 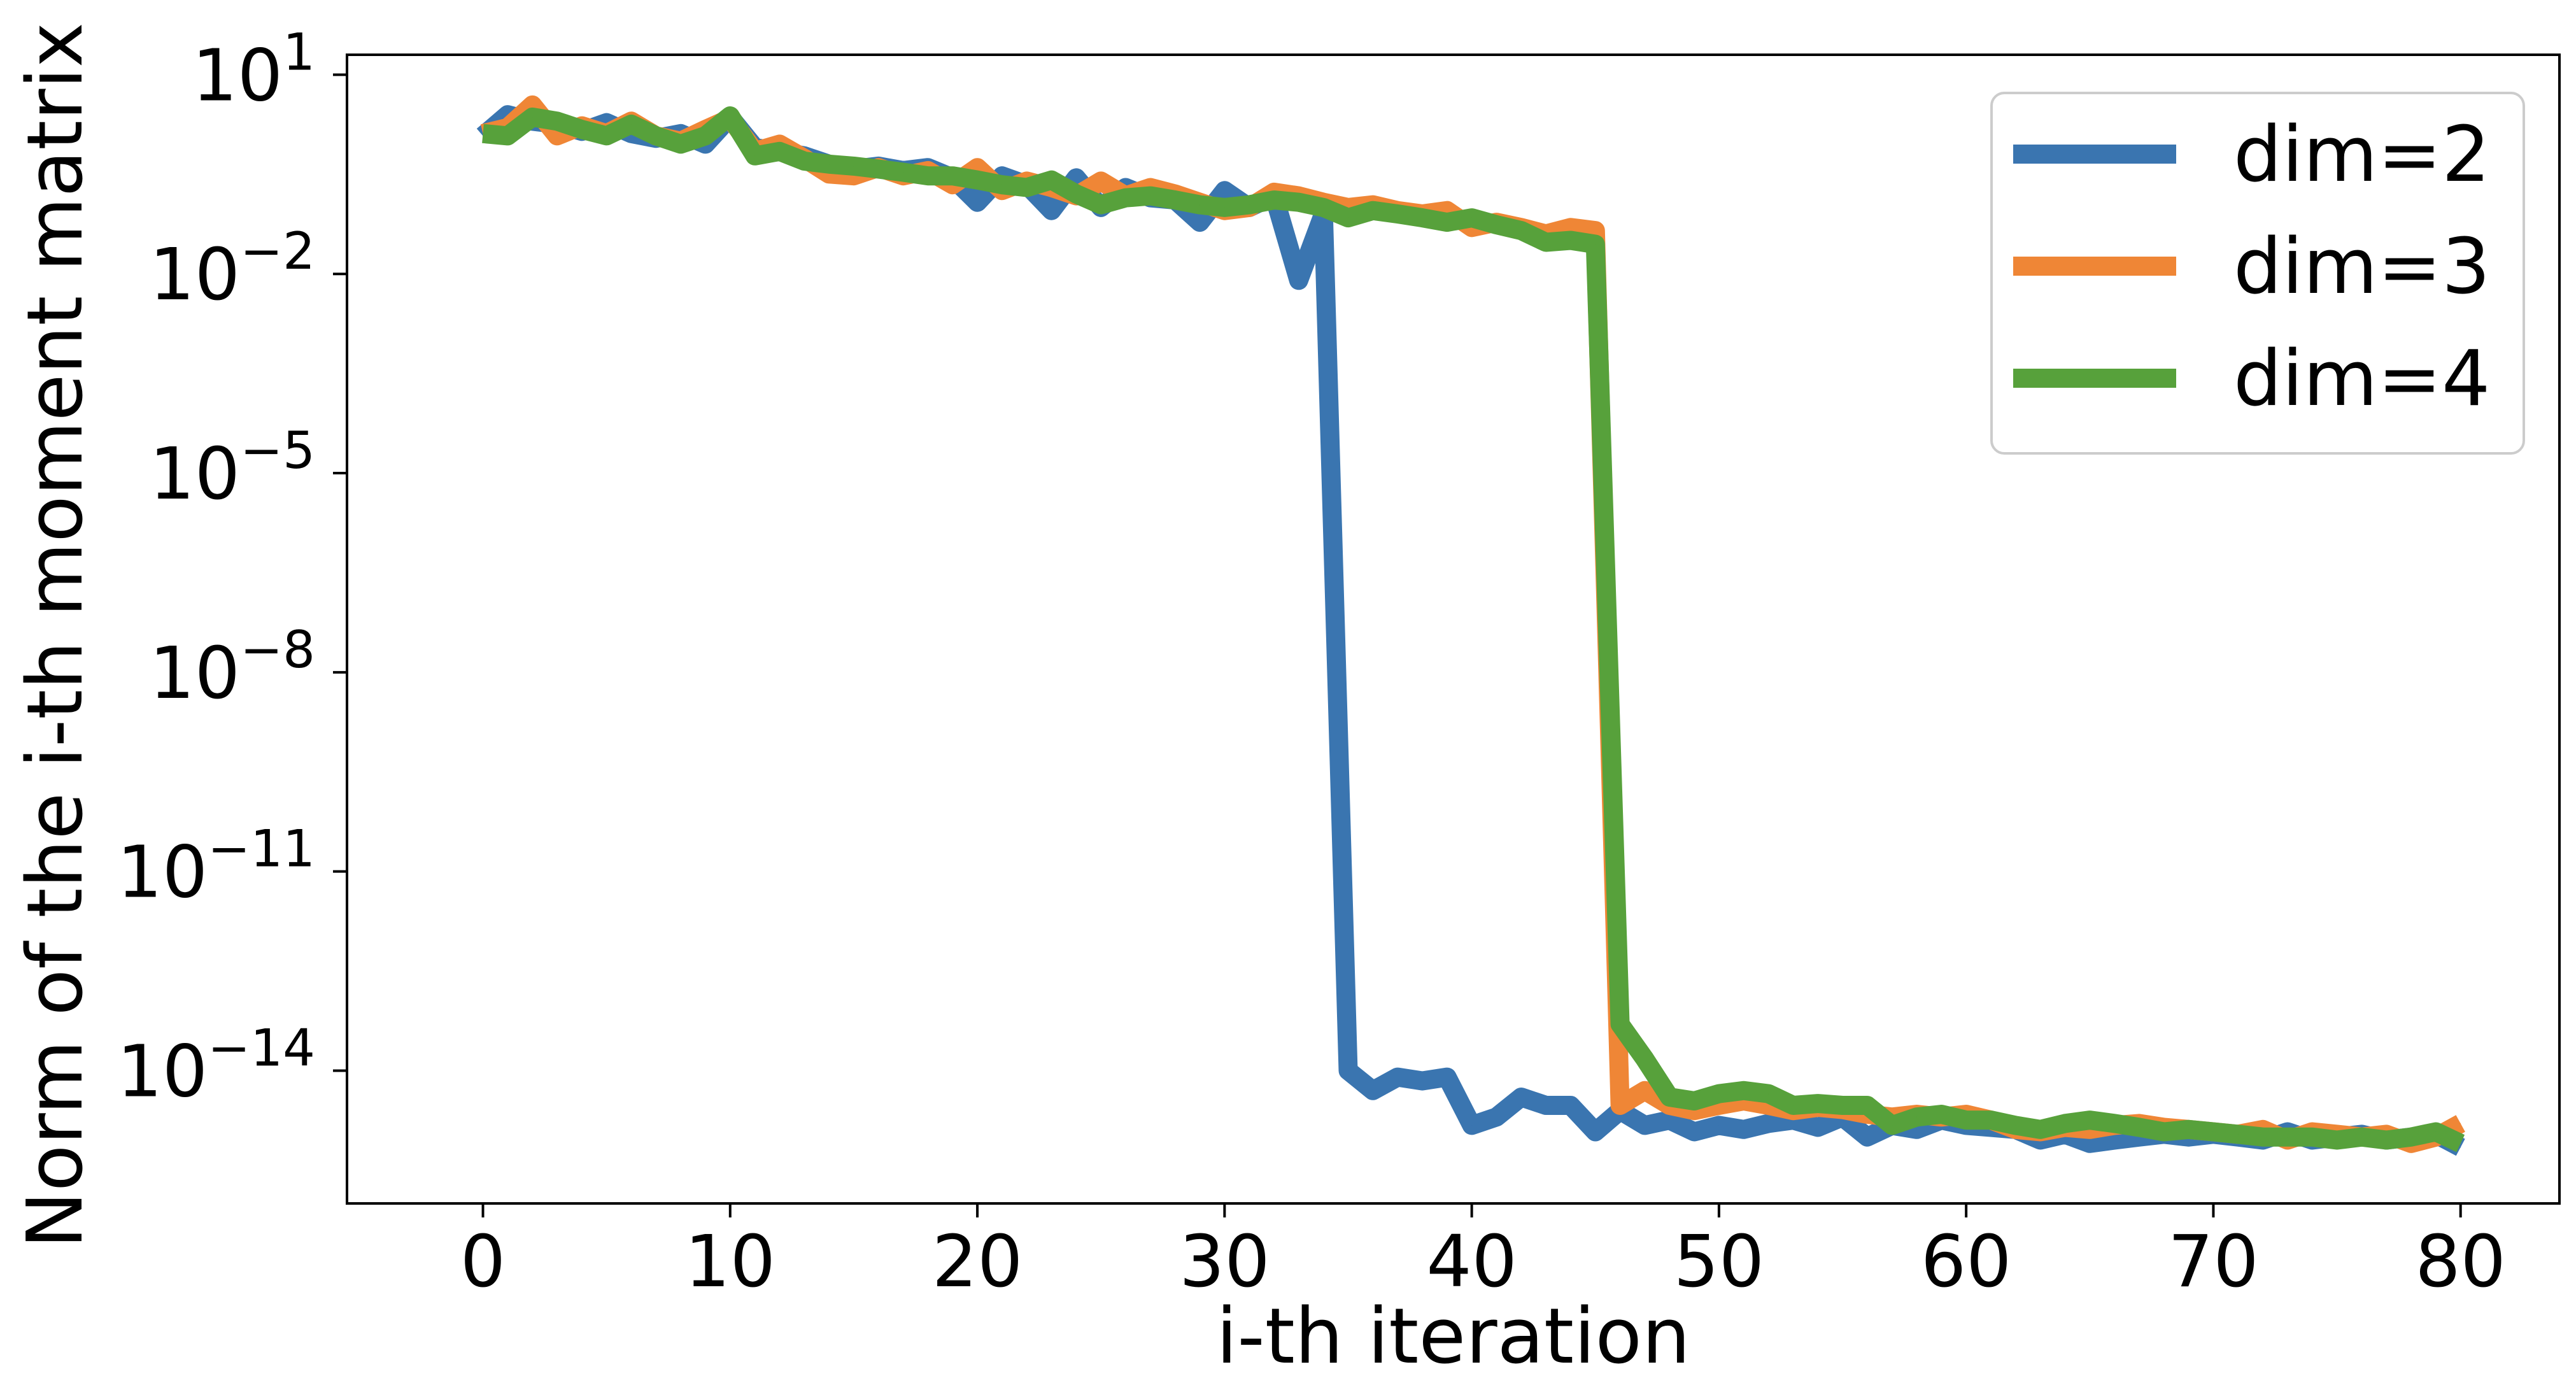 I want to click on y-tick-exponent: −8, so click(x=277, y=649).